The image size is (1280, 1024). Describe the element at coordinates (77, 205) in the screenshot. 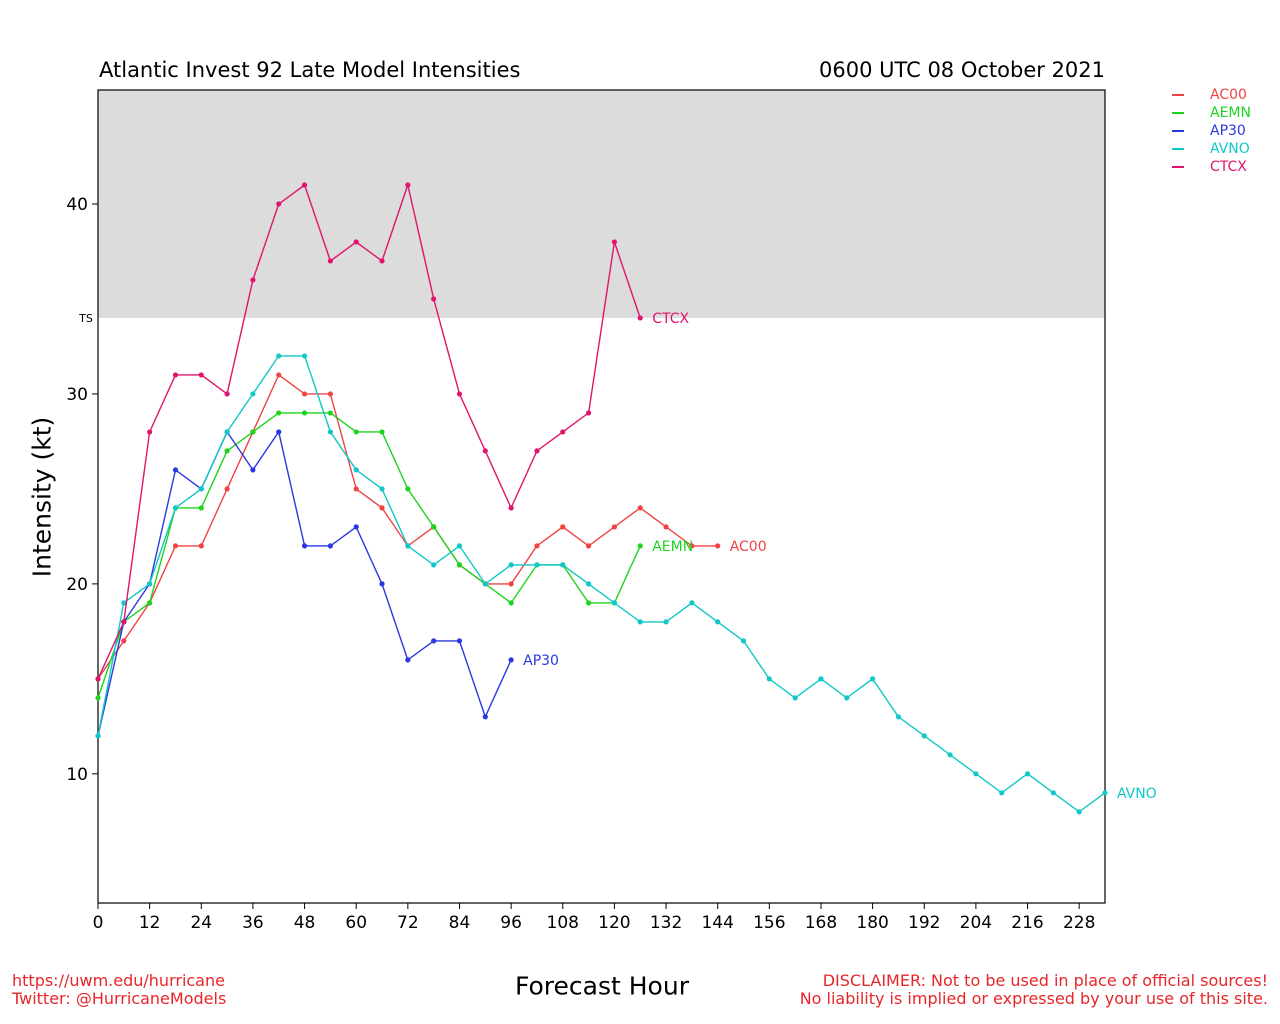

I see `y-tick-label: 40` at that location.